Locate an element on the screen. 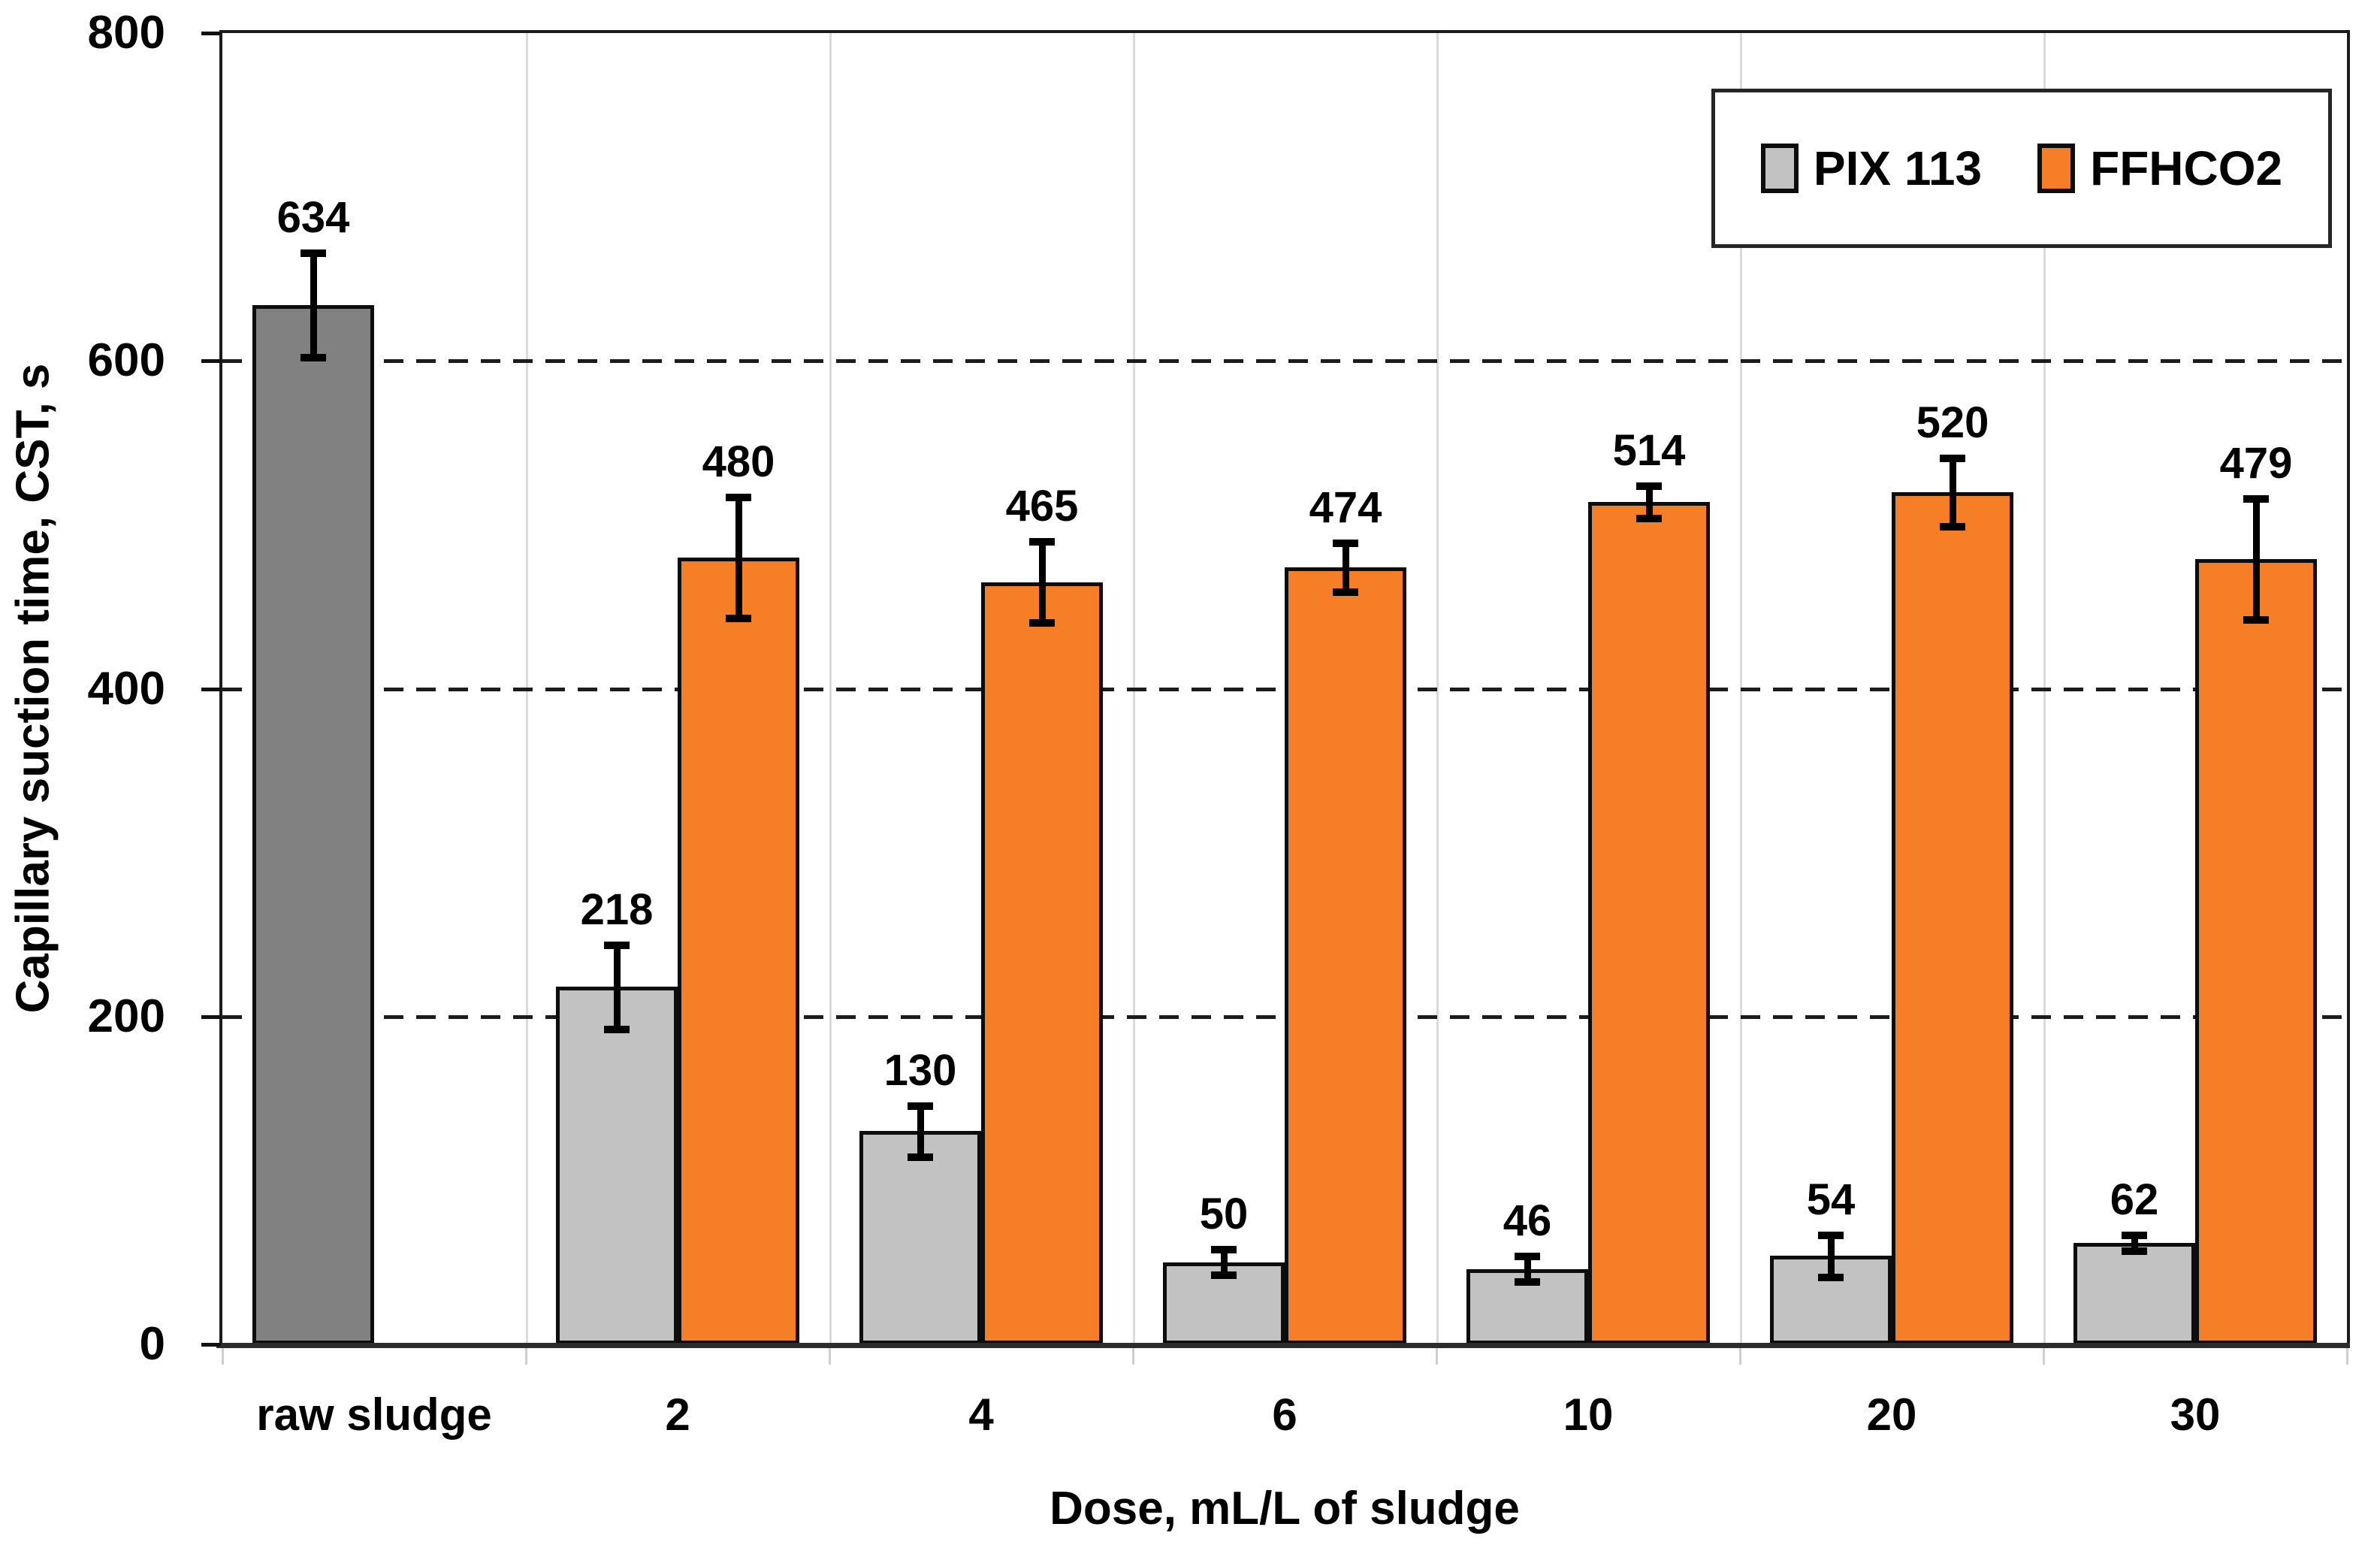  x-axis-line is located at coordinates (1283, 1345).